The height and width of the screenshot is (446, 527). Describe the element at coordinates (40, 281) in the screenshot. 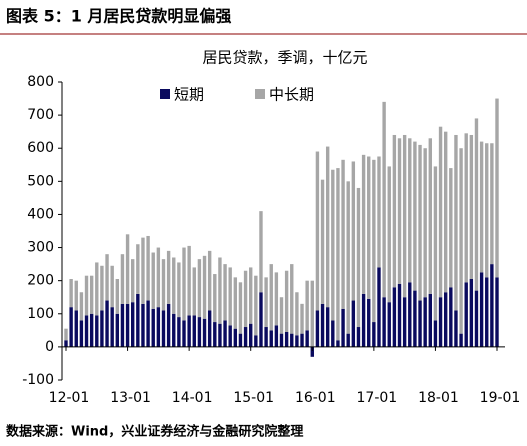

I see `y-tick-label: 200` at that location.